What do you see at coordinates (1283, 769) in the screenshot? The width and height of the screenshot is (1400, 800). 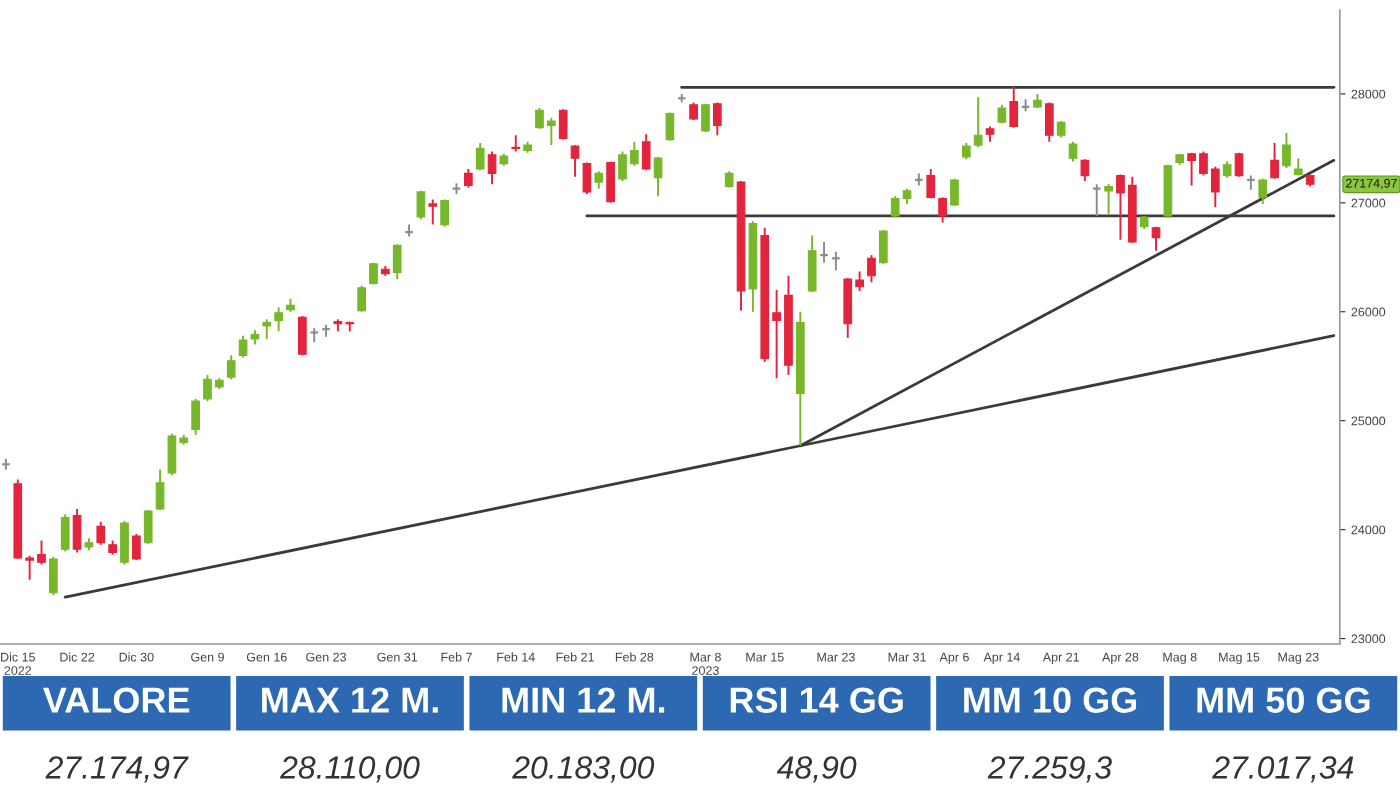 I see `text: 27.017,34` at bounding box center [1283, 769].